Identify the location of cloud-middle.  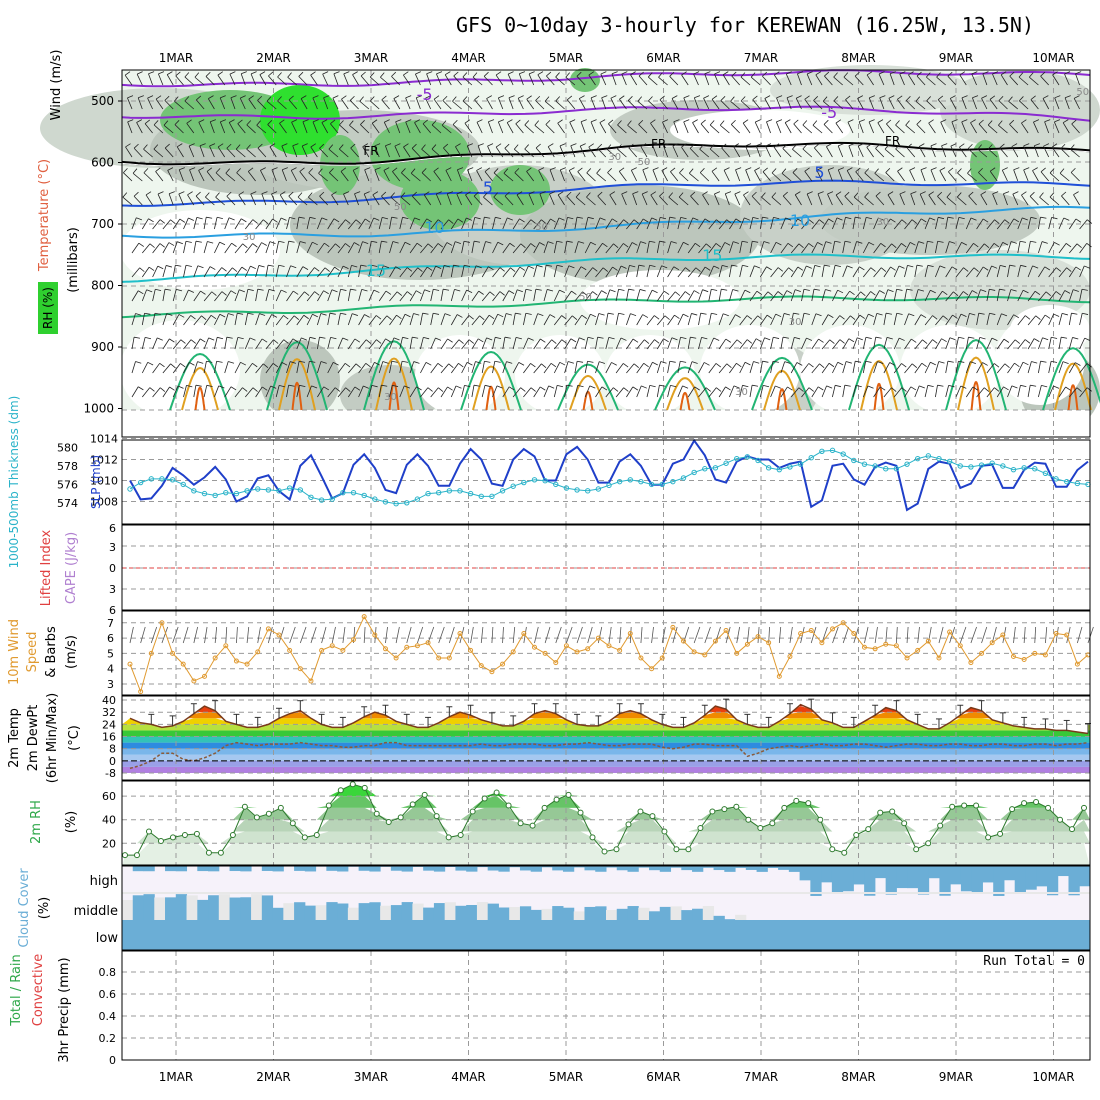
(418, 911).